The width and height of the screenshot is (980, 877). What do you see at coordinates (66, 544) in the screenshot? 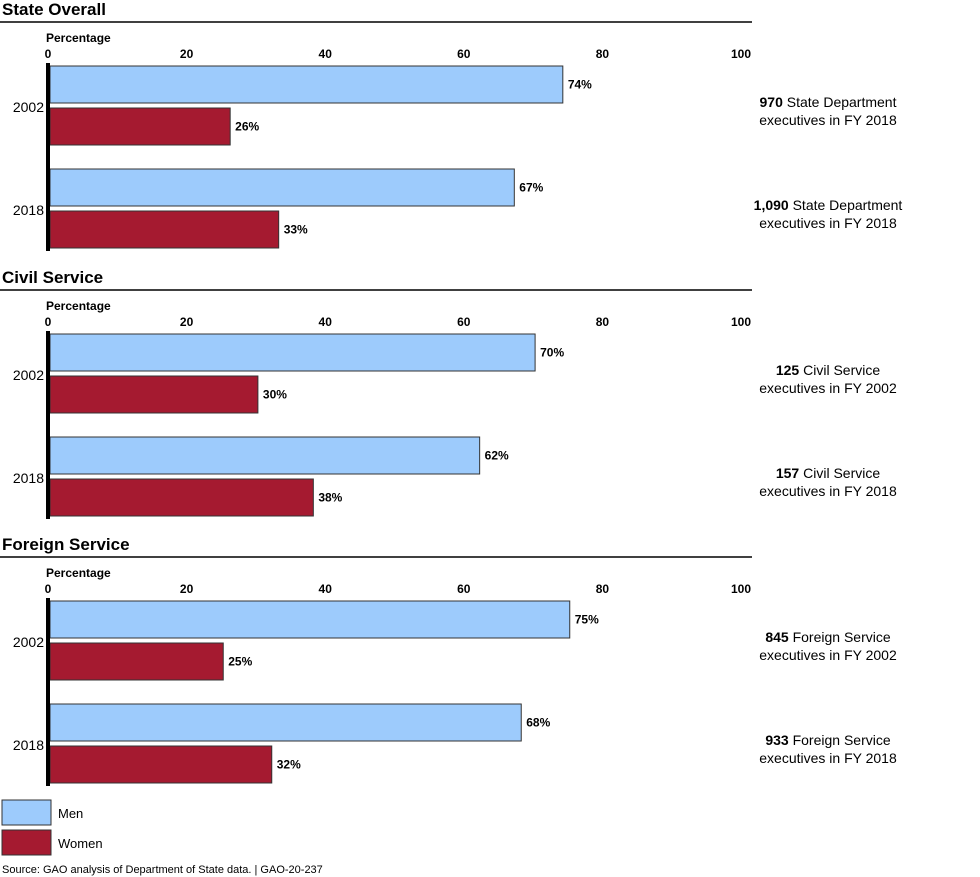
I see `panel-title: Foreign Service` at bounding box center [66, 544].